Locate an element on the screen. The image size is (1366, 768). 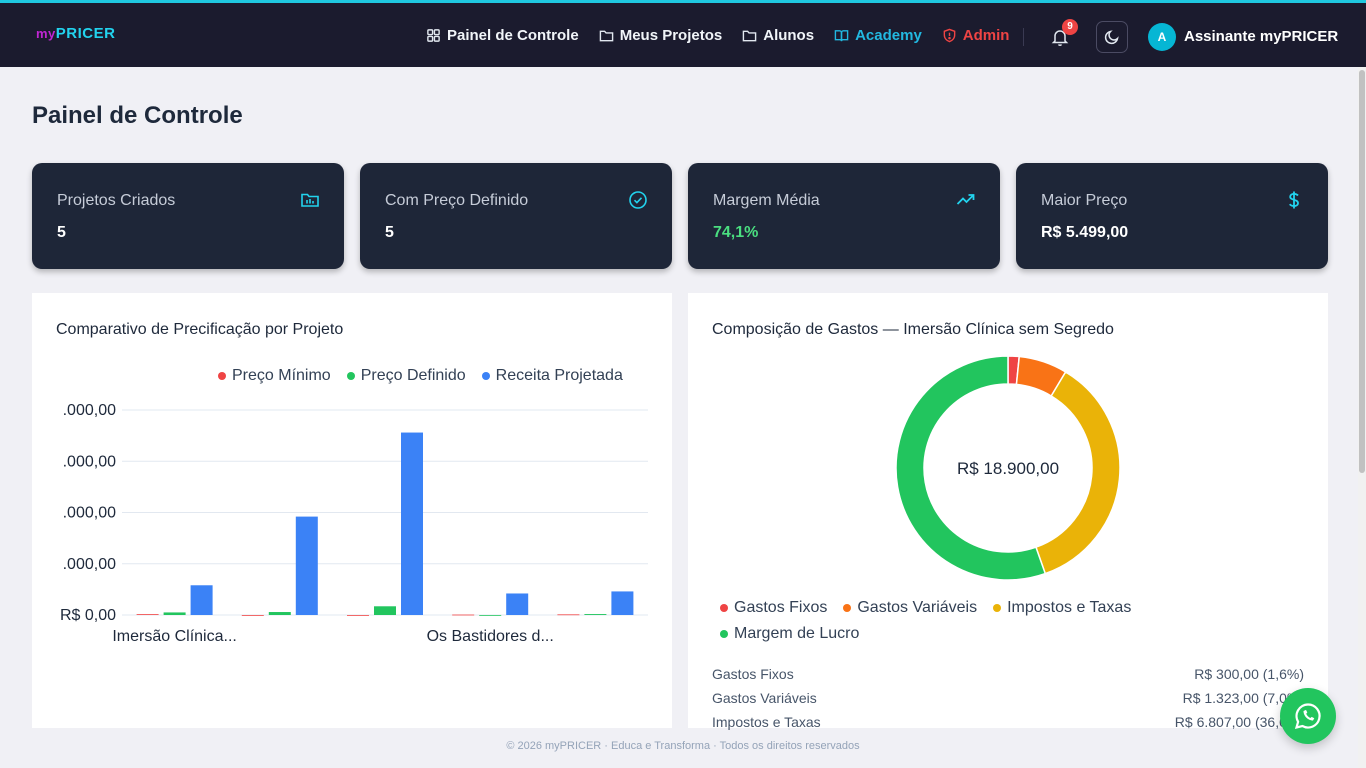
avatar: A is located at coordinates (1162, 37).